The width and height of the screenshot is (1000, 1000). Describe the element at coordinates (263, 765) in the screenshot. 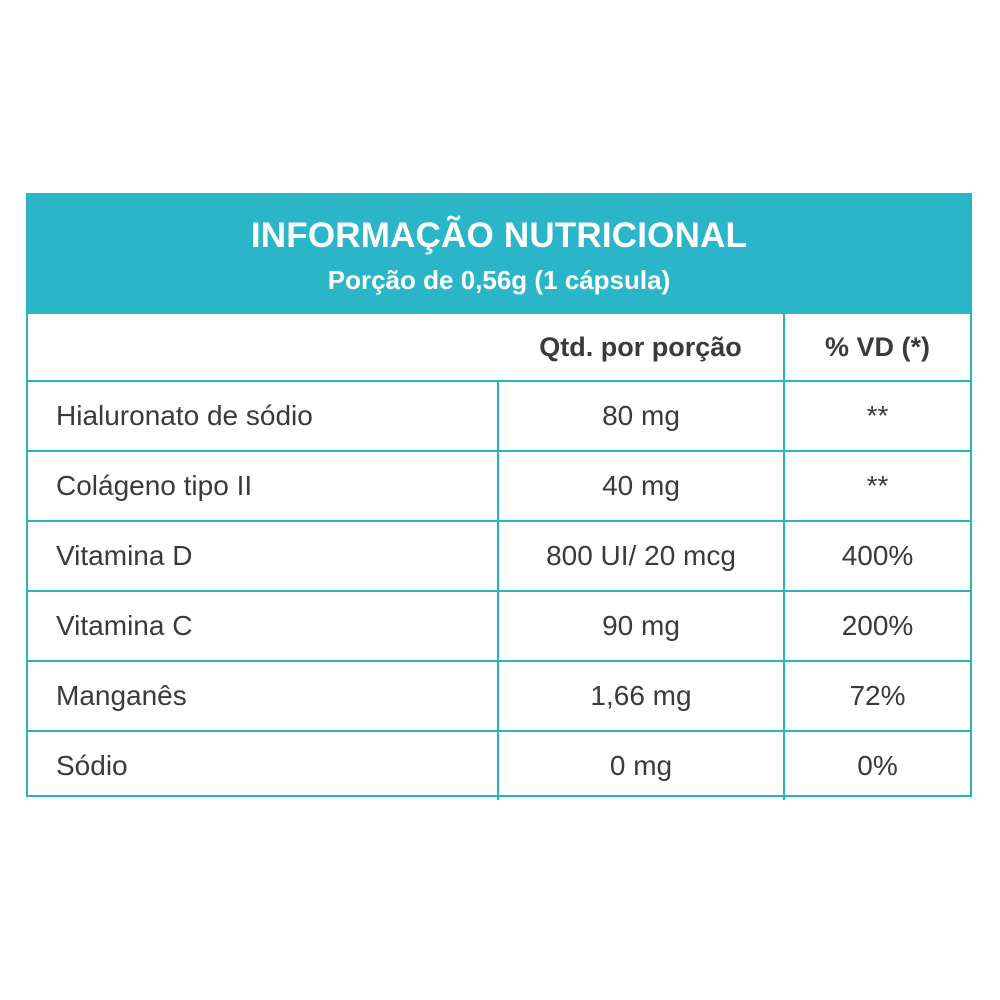

I see `nutrient-name: Sódio` at that location.